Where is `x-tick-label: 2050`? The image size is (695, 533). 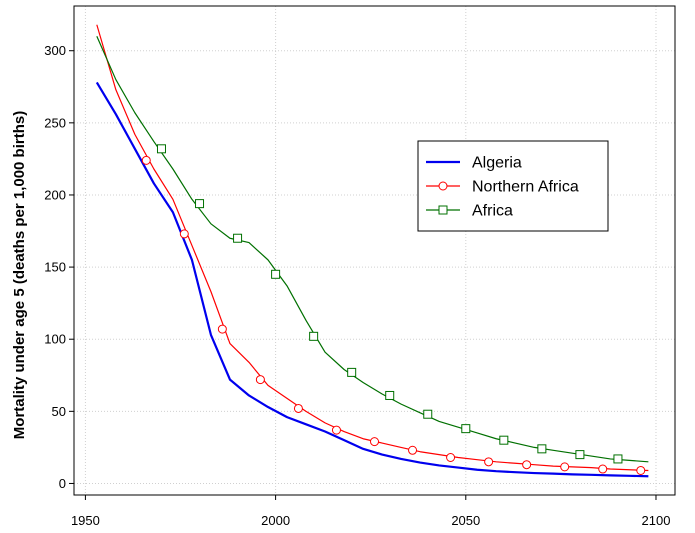
x-tick-label: 2050 is located at coordinates (465, 520).